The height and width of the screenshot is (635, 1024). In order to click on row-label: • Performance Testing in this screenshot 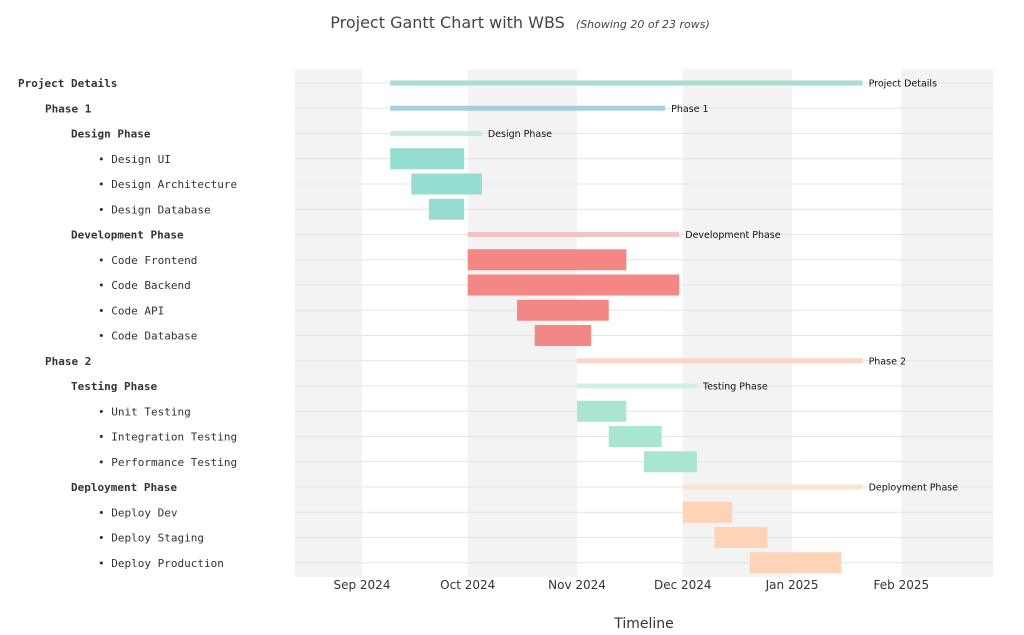, I will do `click(167, 462)`.